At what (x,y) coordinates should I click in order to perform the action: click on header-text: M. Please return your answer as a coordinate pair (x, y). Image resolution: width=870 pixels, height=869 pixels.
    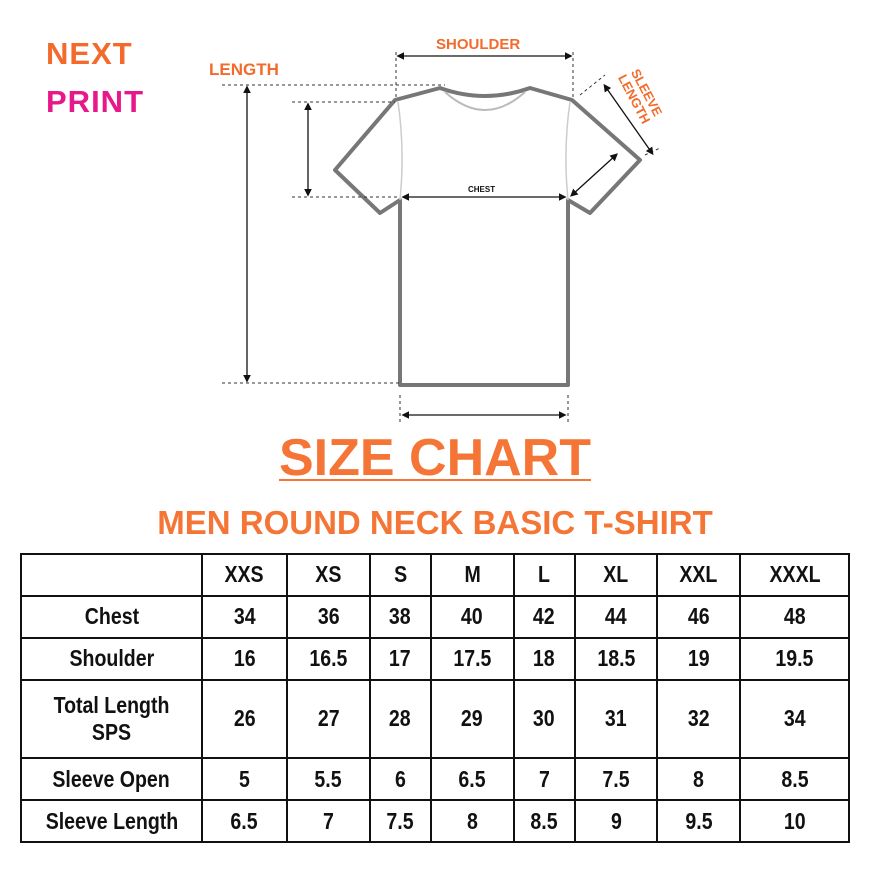
    Looking at the image, I should click on (472, 574).